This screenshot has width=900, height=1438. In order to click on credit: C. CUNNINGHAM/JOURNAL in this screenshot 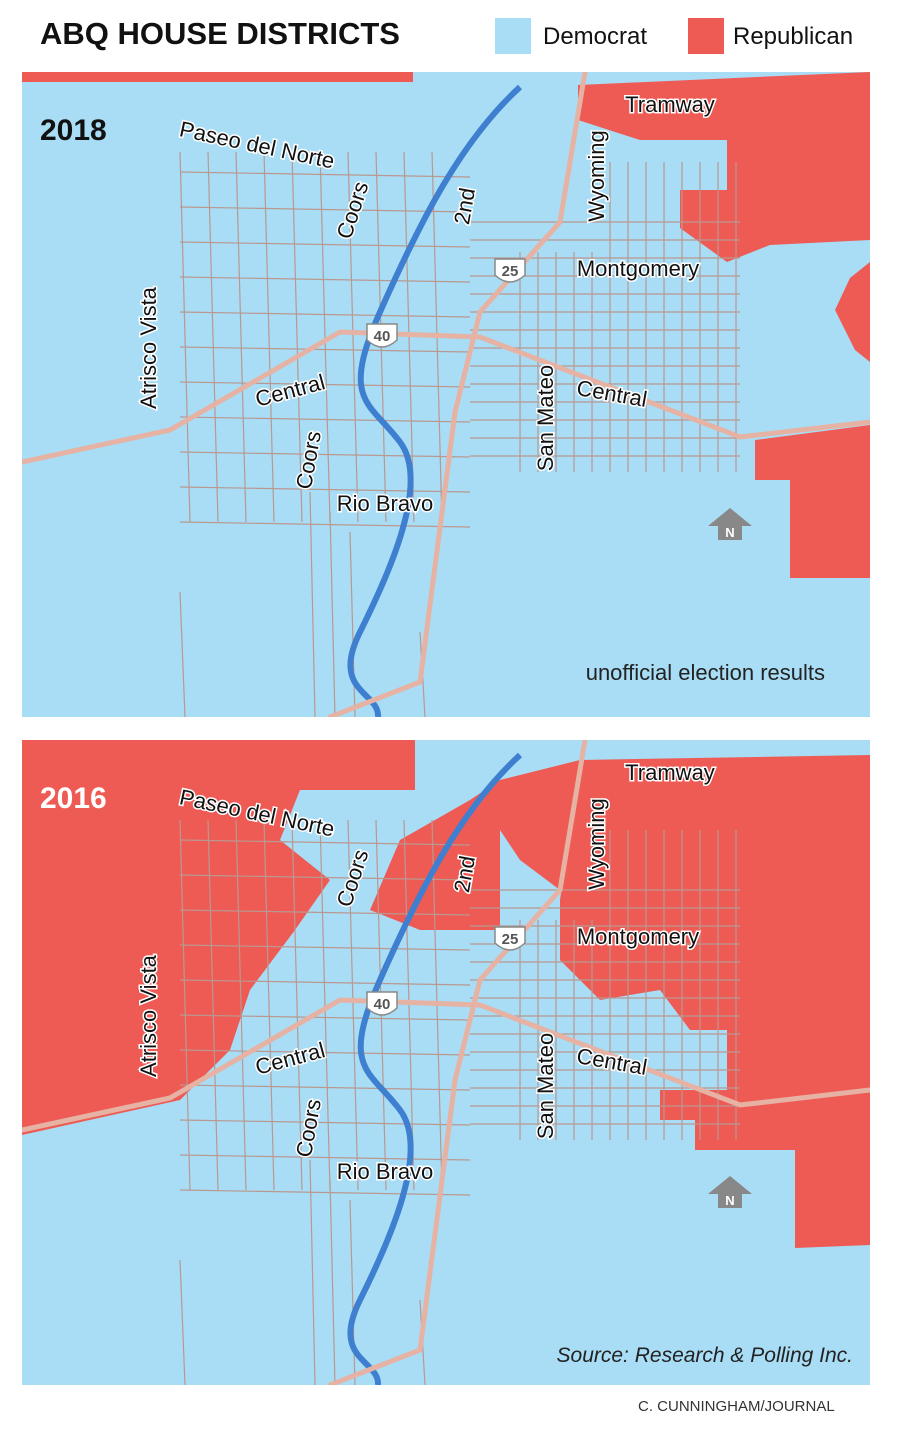, I will do `click(736, 1406)`.